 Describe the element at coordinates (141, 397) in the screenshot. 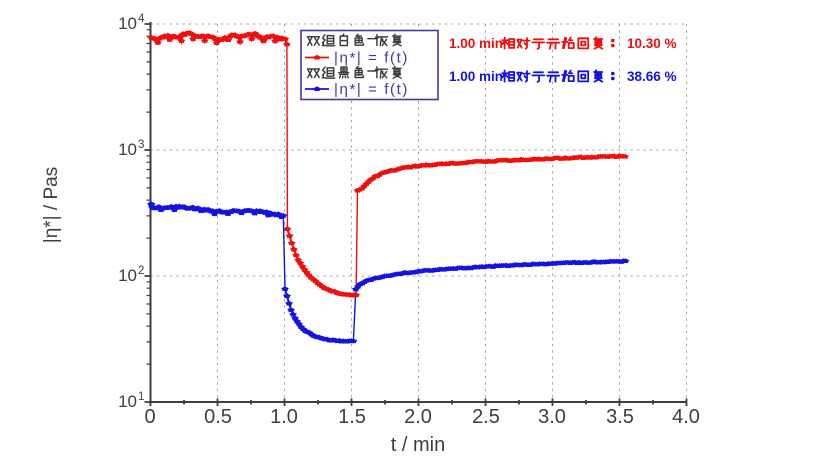

I see `svg-text: 1` at that location.